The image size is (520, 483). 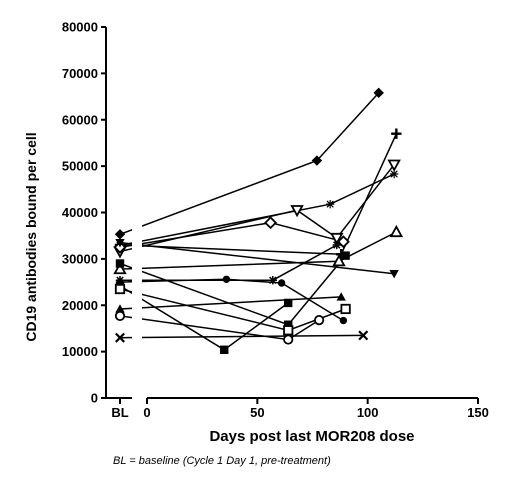 What do you see at coordinates (146, 412) in the screenshot?
I see `x-tick-label: 0` at bounding box center [146, 412].